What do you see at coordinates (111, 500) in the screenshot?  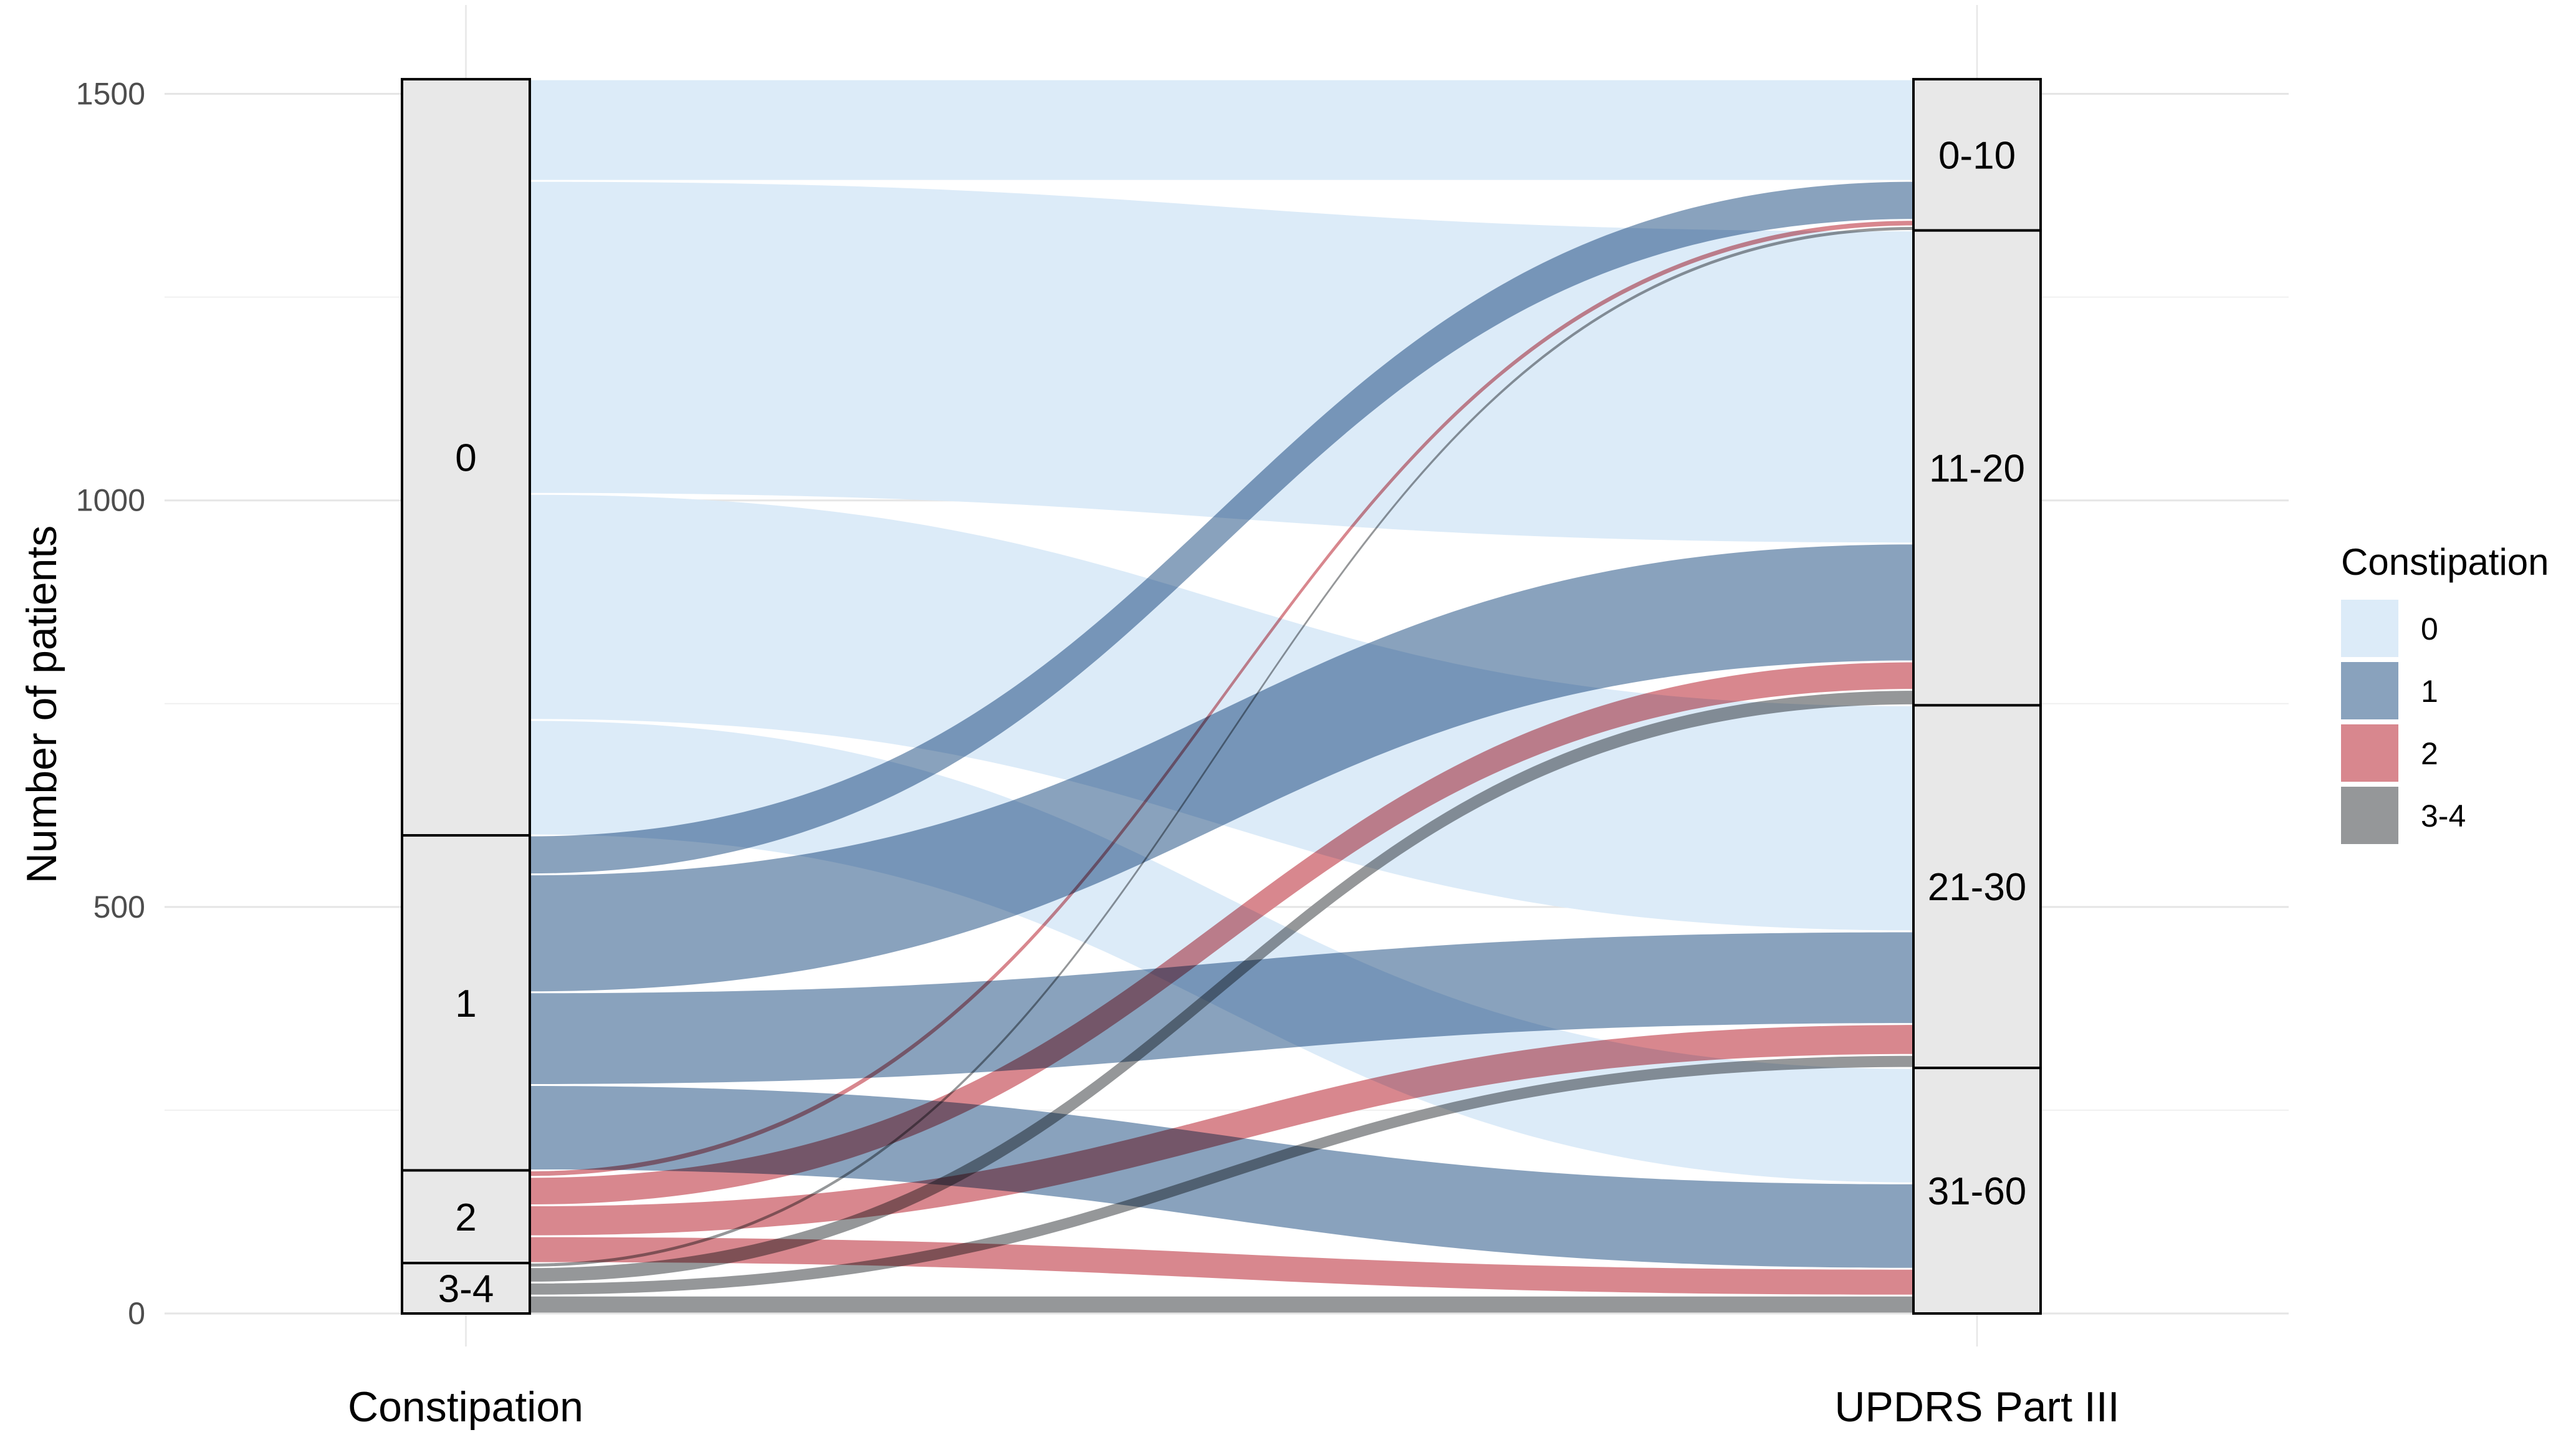 I see `y-tick-label-1000: 1000` at bounding box center [111, 500].